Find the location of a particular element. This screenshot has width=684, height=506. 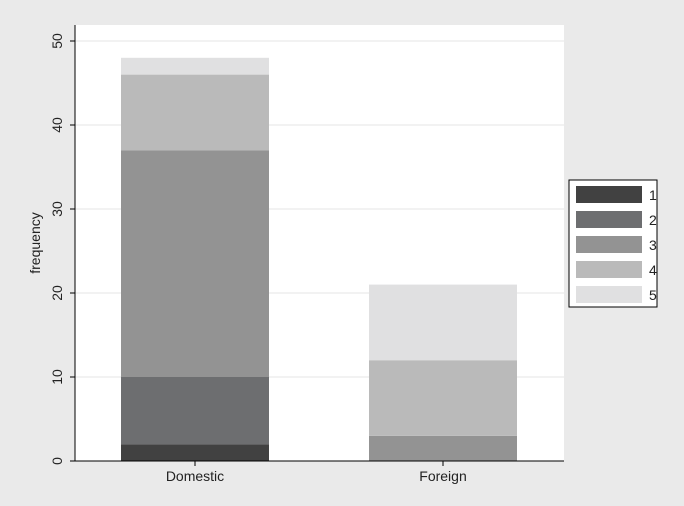

x-axis-ticks: Domestic Foreign is located at coordinates (316, 472).